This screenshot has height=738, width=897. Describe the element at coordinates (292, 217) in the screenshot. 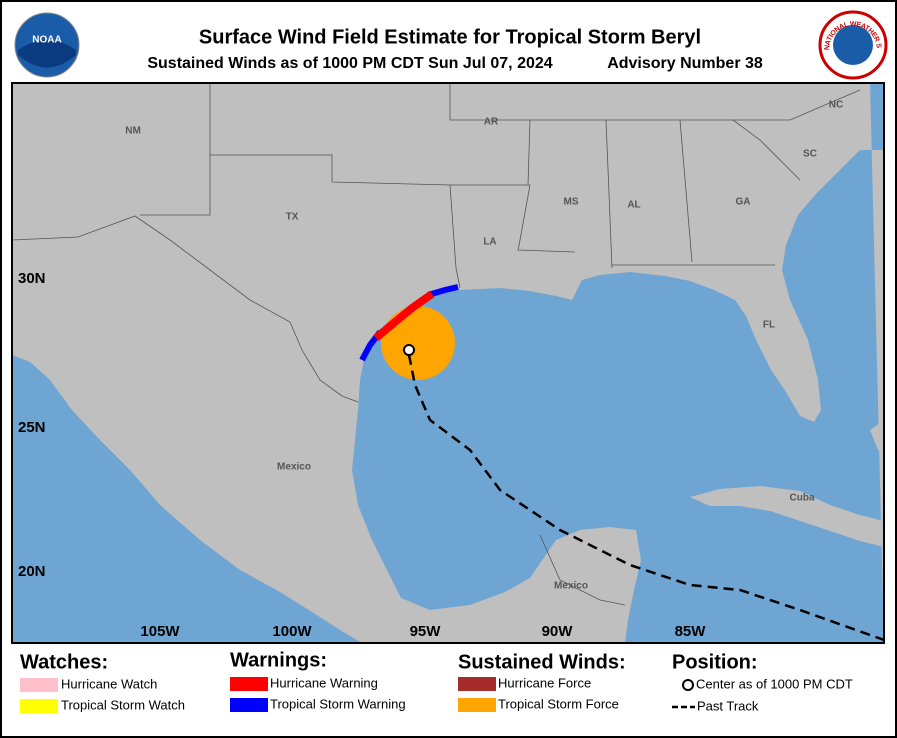

I see `place-label: TX` at that location.